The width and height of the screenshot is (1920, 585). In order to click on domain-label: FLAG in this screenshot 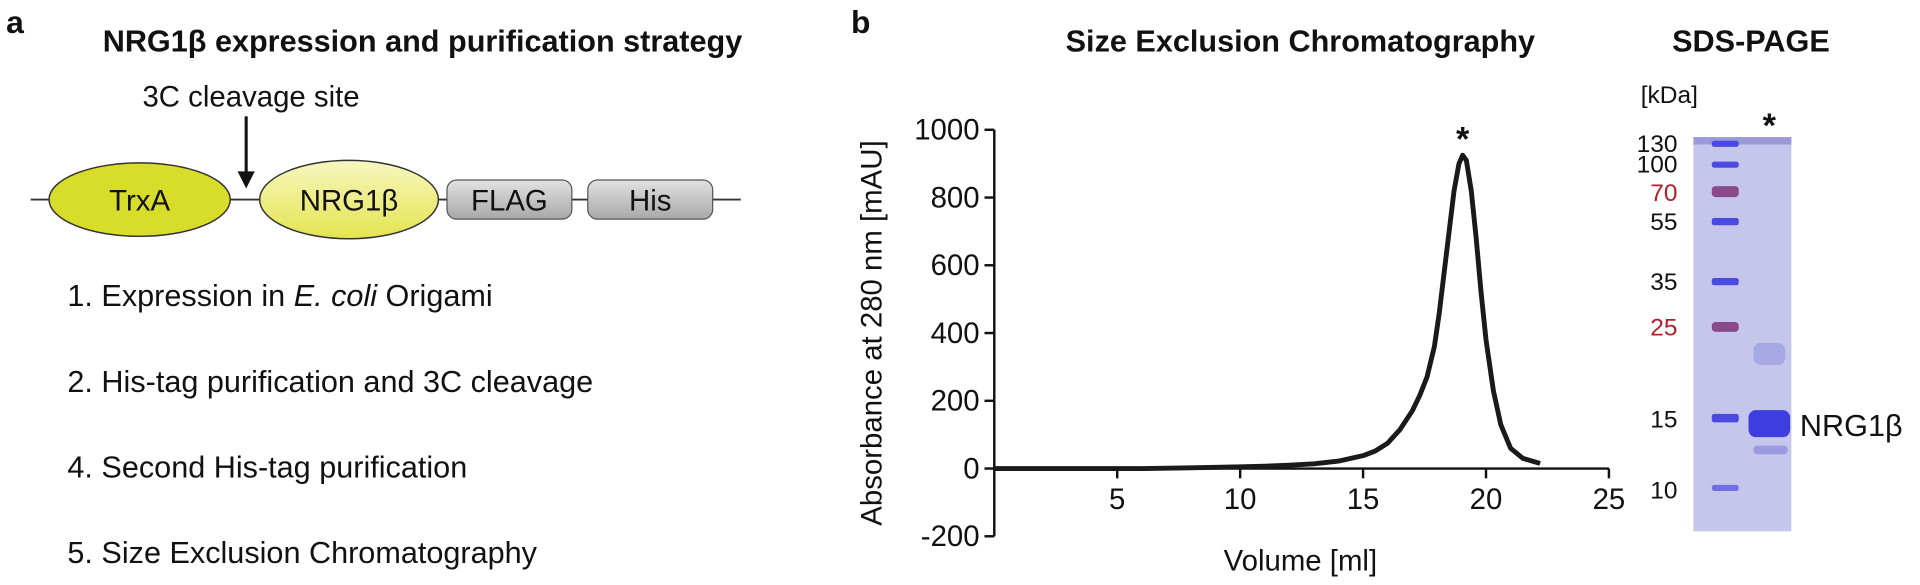, I will do `click(509, 201)`.